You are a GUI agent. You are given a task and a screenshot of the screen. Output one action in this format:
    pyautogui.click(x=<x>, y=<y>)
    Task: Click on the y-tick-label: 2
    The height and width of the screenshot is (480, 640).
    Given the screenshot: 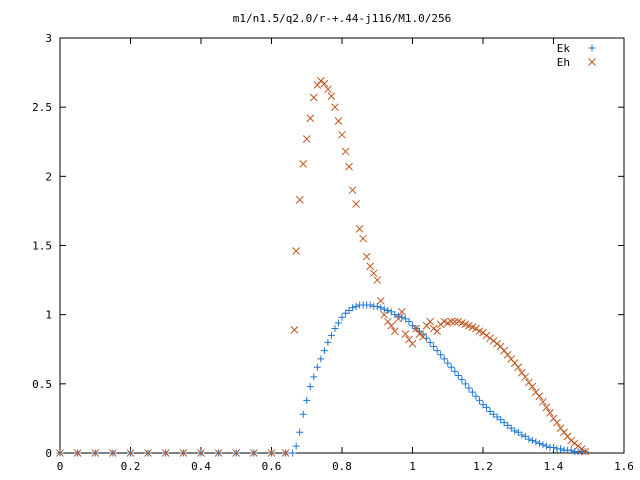 What is the action you would take?
    pyautogui.click(x=48, y=176)
    